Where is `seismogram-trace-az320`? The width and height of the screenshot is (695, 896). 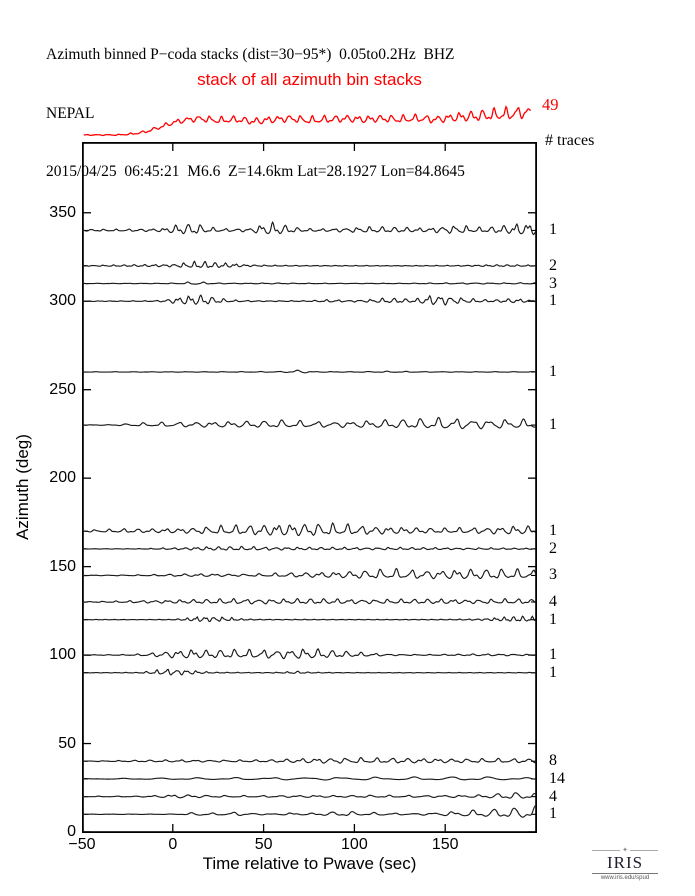 seismogram-trace-az320 is located at coordinates (309, 264).